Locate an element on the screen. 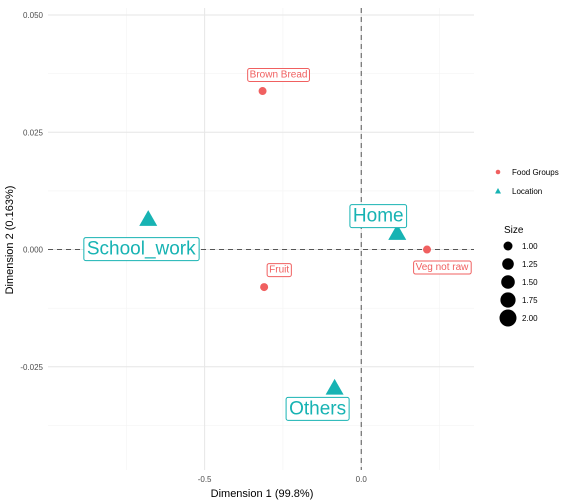 Image resolution: width=576 pixels, height=504 pixels. y-tick-label: 0.050 is located at coordinates (33, 15).